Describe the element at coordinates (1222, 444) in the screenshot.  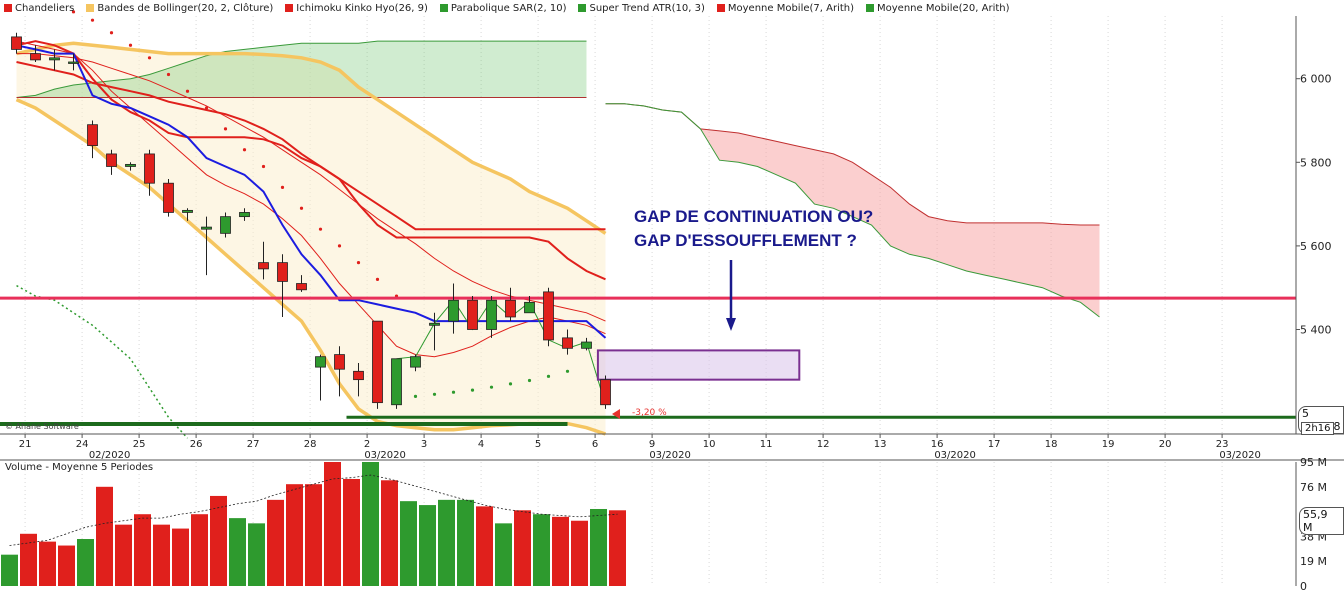
I see `time-tick-label: 23` at that location.